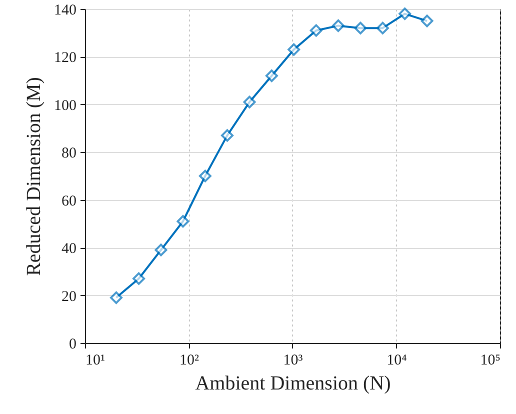 The height and width of the screenshot is (414, 516). I want to click on x-tick-label: 10², so click(190, 360).